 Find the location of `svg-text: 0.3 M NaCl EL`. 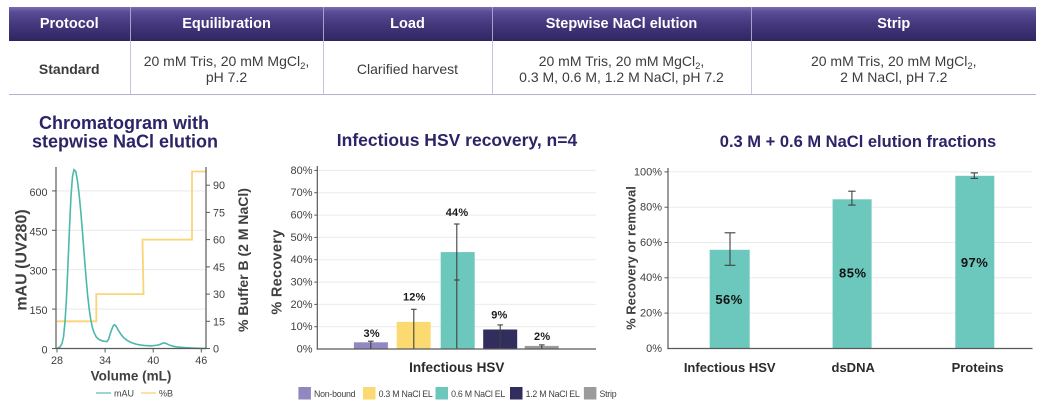

svg-text: 0.3 M NaCl EL is located at coordinates (406, 394).